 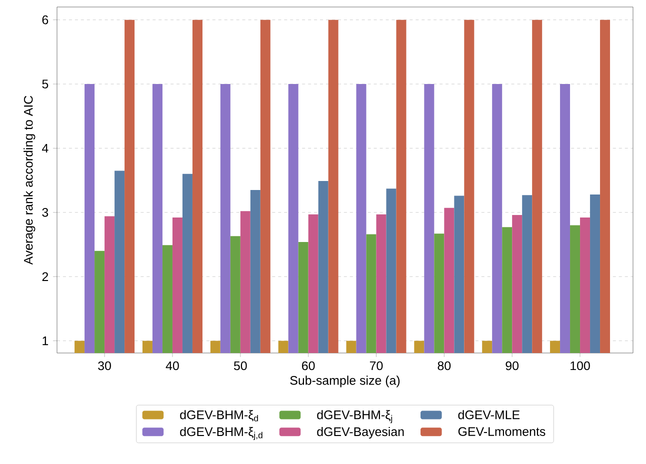 What do you see at coordinates (45, 212) in the screenshot?
I see `y-tick-label: 3` at bounding box center [45, 212].